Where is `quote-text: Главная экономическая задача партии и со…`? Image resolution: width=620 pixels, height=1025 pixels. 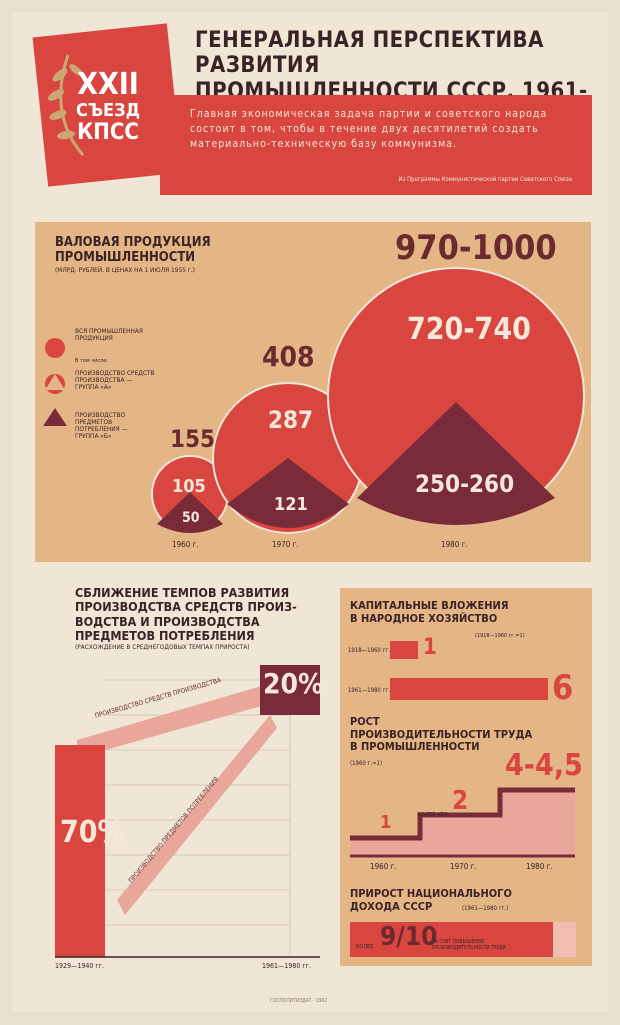 quote-text: Главная экономическая задача партии и со… is located at coordinates (369, 129).